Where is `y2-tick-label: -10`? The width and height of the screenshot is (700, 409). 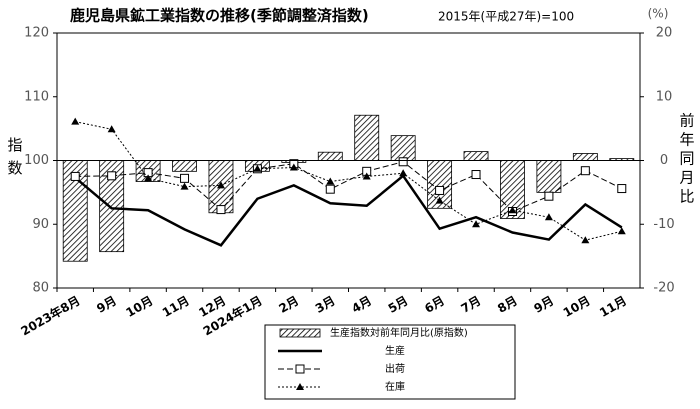
y2-tick-label: -10 is located at coordinates (663, 224).